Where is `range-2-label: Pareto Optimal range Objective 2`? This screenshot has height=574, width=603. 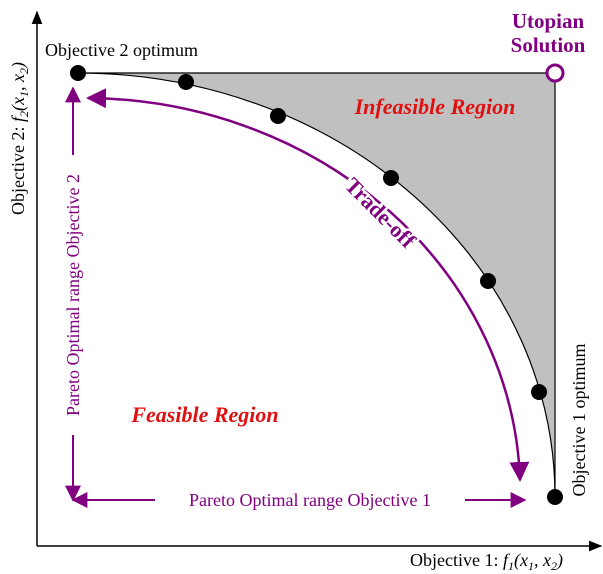
range-2-label: Pareto Optimal range Objective 2 is located at coordinates (73, 295).